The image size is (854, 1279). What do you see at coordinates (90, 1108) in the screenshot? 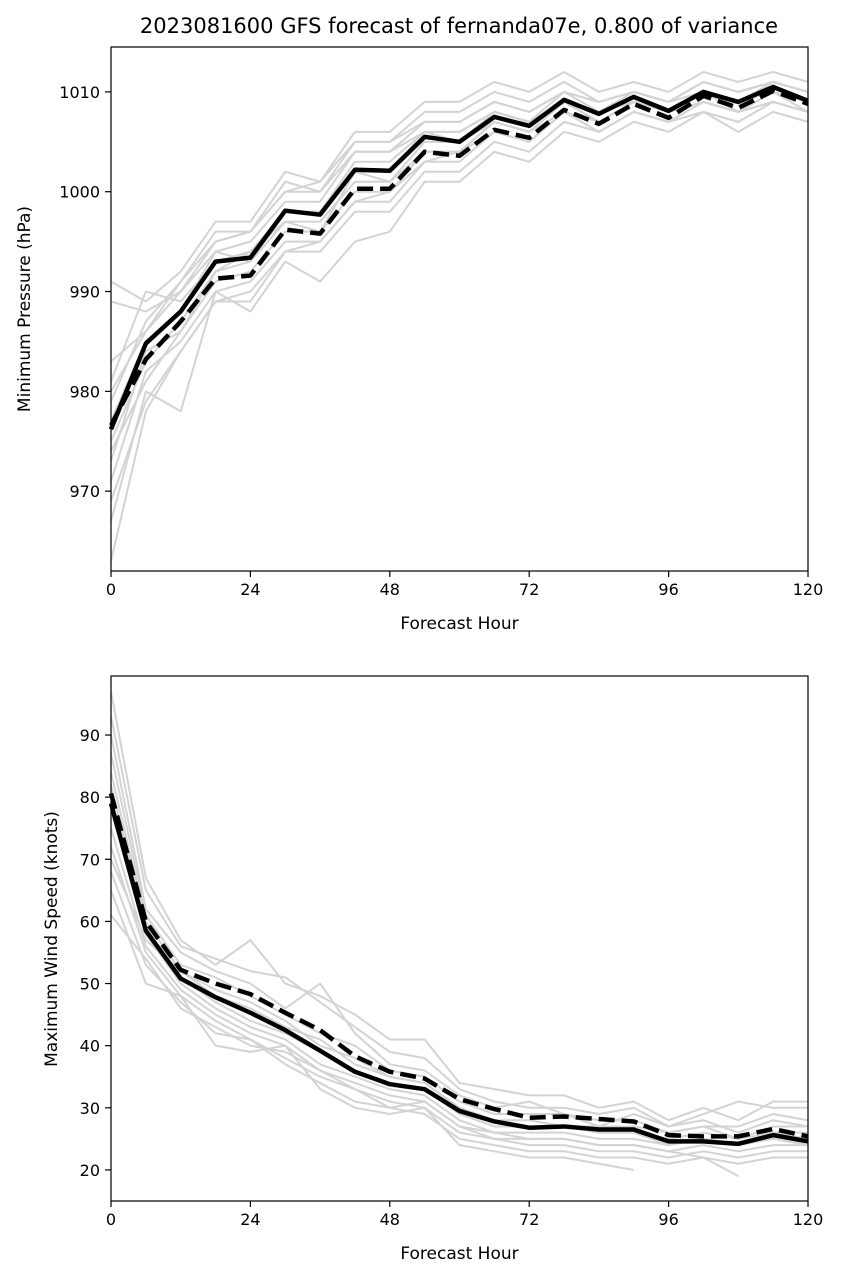
I see `wind-y-tick-label: 30` at bounding box center [90, 1108].